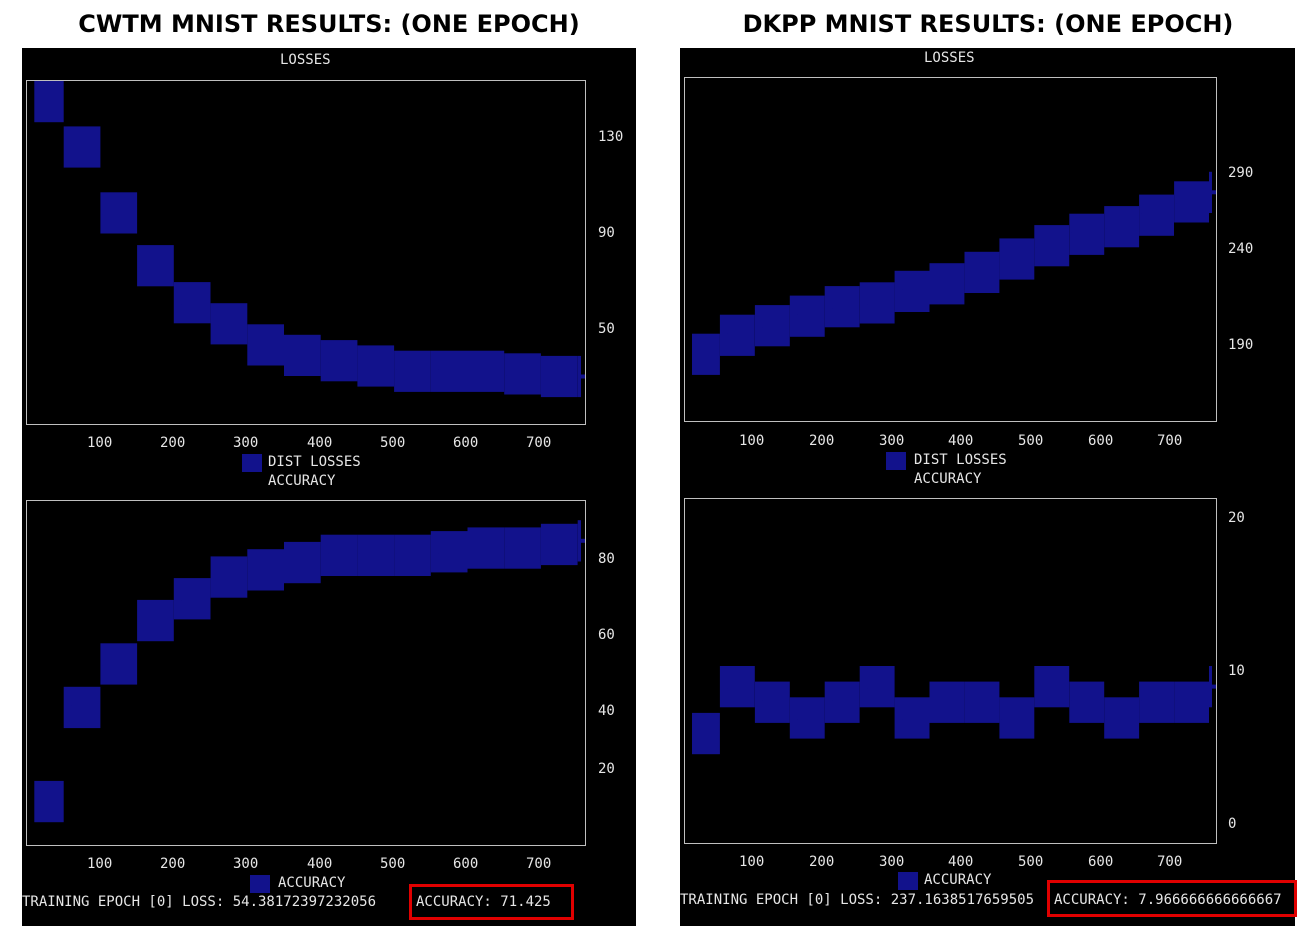 This screenshot has width=1307, height=942. Describe the element at coordinates (958, 880) in the screenshot. I see `right-accuracy-legend-label: ACCURACY` at that location.